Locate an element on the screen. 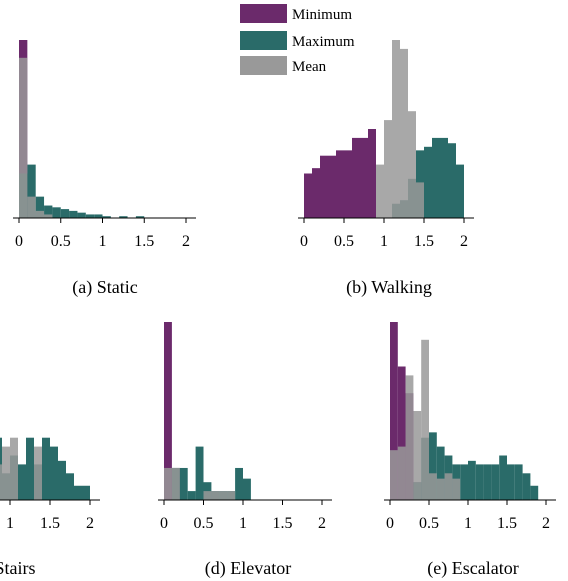  legend-label-minimum: Minimum is located at coordinates (322, 15).